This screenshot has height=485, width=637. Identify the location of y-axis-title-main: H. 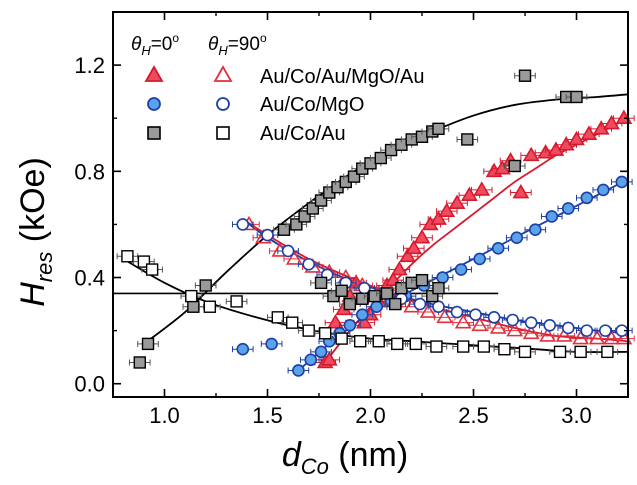
(33, 294).